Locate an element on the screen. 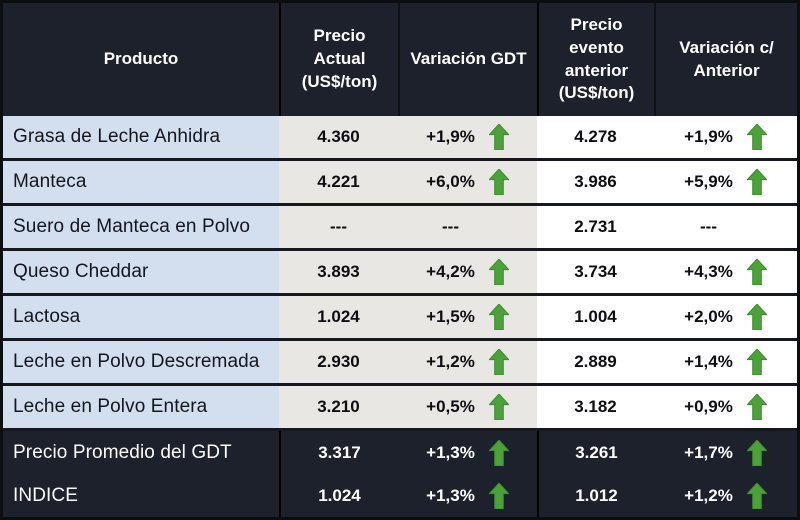 Image resolution: width=800 pixels, height=520 pixels. precio-actual-value: 3.893 is located at coordinates (338, 272).